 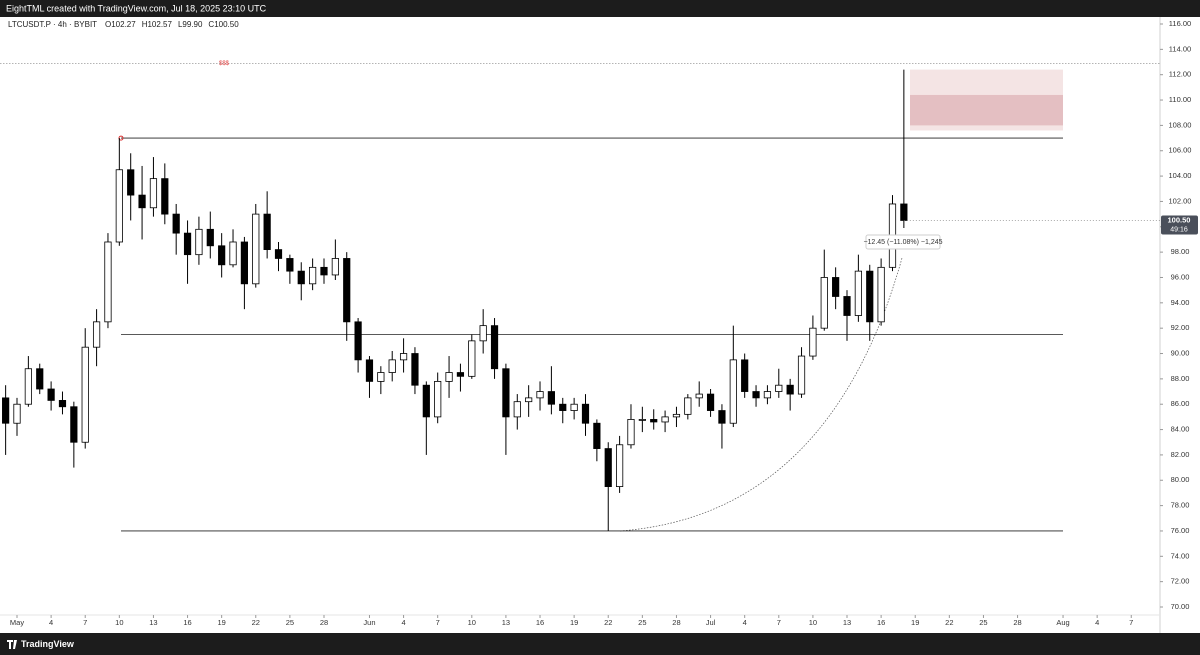 I want to click on y-tick-label: 78.00, so click(x=1180, y=505).